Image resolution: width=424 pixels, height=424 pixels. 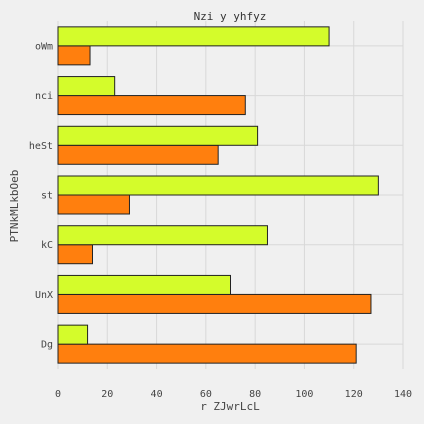 What do you see at coordinates (47, 345) in the screenshot?
I see `y-tick-label: Dg` at bounding box center [47, 345].